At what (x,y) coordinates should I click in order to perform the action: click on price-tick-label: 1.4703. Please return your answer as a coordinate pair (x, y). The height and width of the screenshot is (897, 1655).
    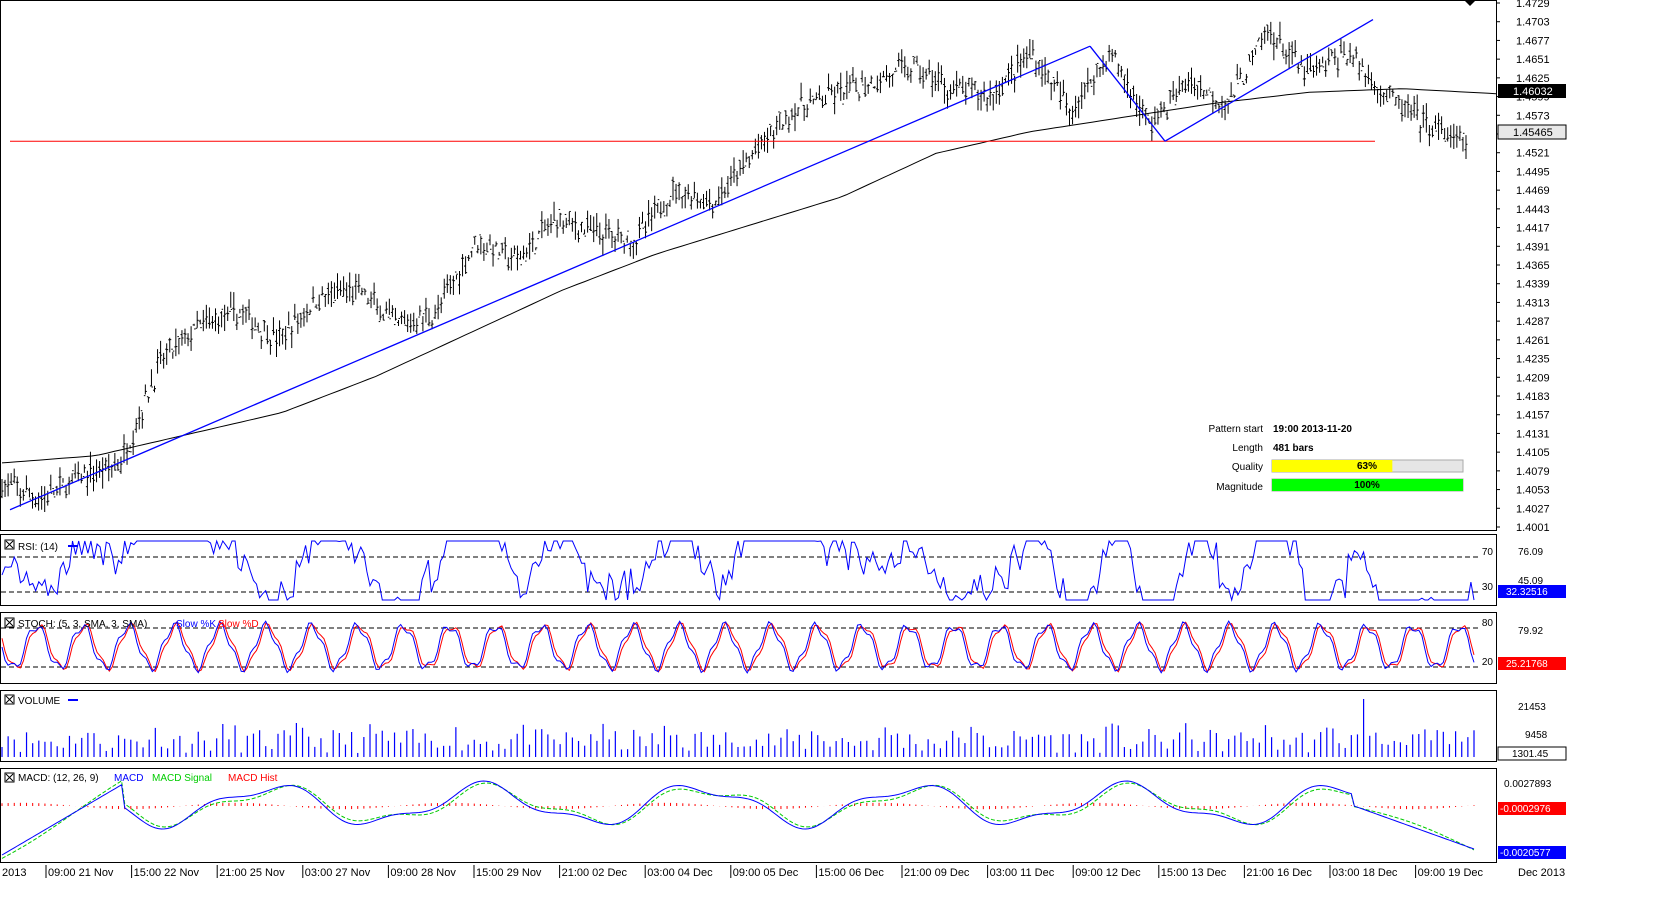
    Looking at the image, I should click on (1533, 23).